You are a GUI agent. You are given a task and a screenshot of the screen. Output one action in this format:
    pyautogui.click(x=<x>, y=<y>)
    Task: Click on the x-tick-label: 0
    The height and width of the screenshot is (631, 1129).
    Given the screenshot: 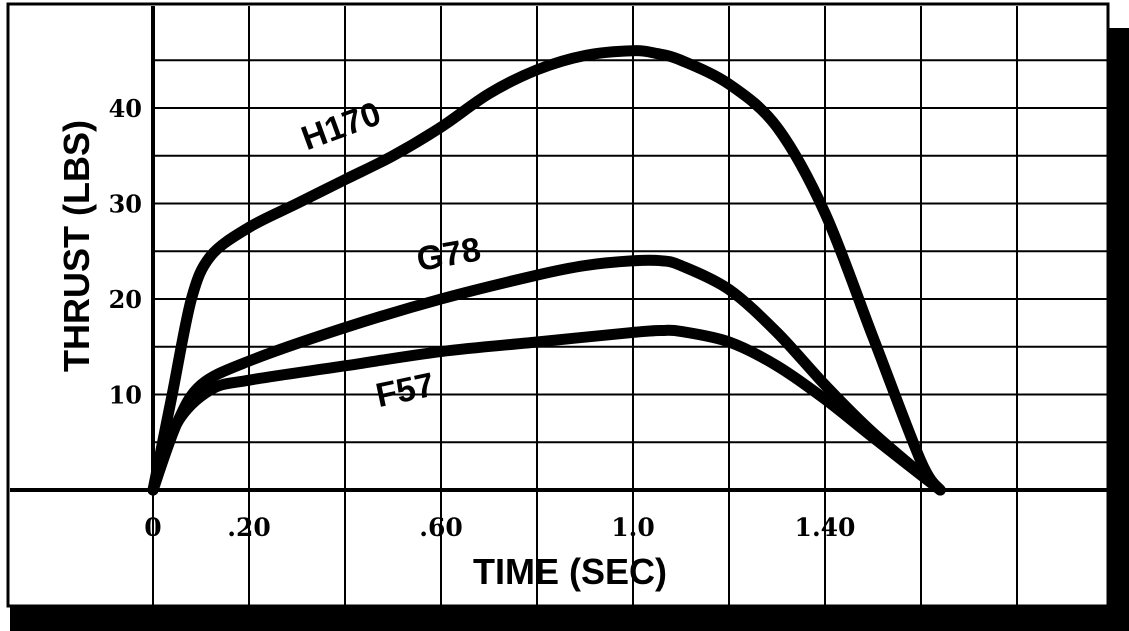 What is the action you would take?
    pyautogui.click(x=152, y=527)
    